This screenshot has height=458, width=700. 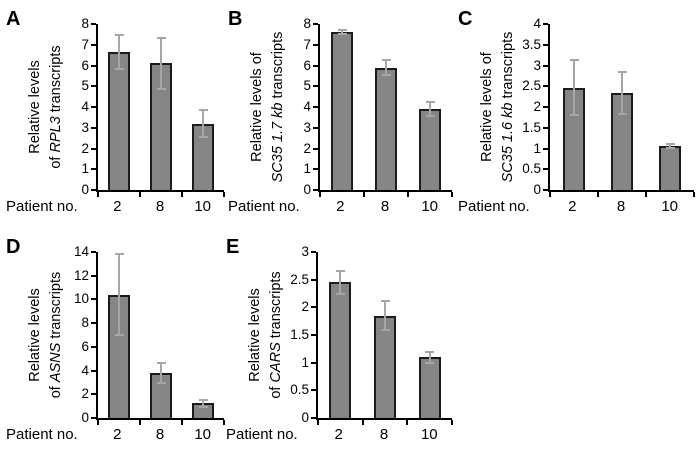 I want to click on y-axis-tick-label: 5, so click(x=85, y=86).